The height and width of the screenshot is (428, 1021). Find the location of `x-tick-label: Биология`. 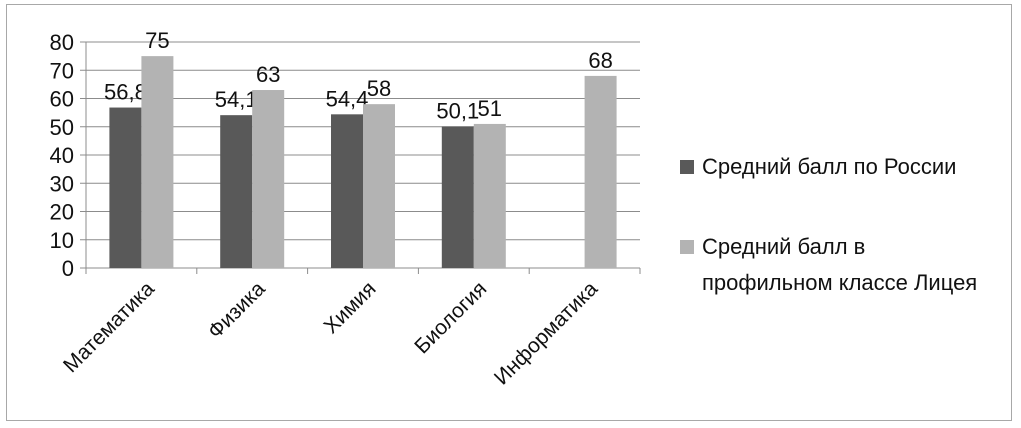

x-tick-label: Биология is located at coordinates (450, 317).